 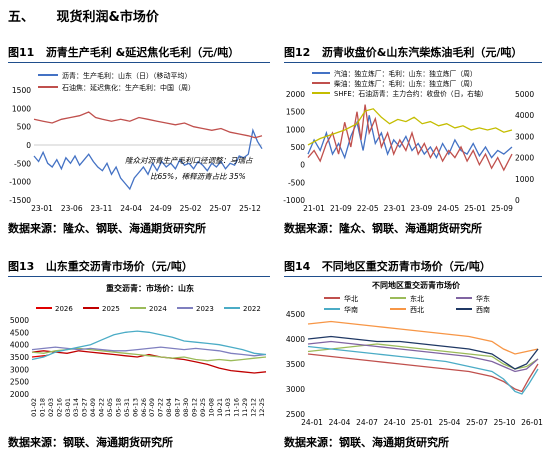 I want to click on fig11-title: 图11 沥青生产毛利 &延迟焦化毛利（元/吨）, so click(x=123, y=52).